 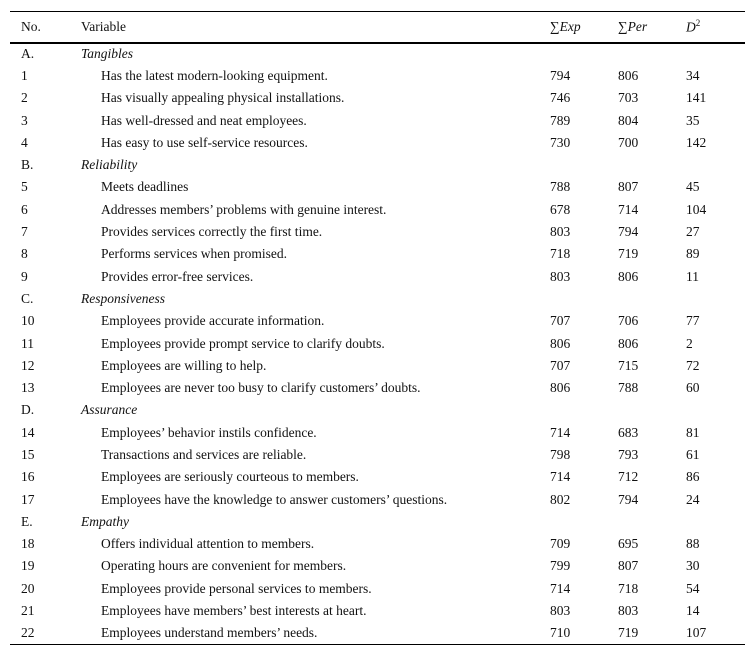 What do you see at coordinates (315, 366) in the screenshot?
I see `item-cell: Employees are willing to help.` at bounding box center [315, 366].